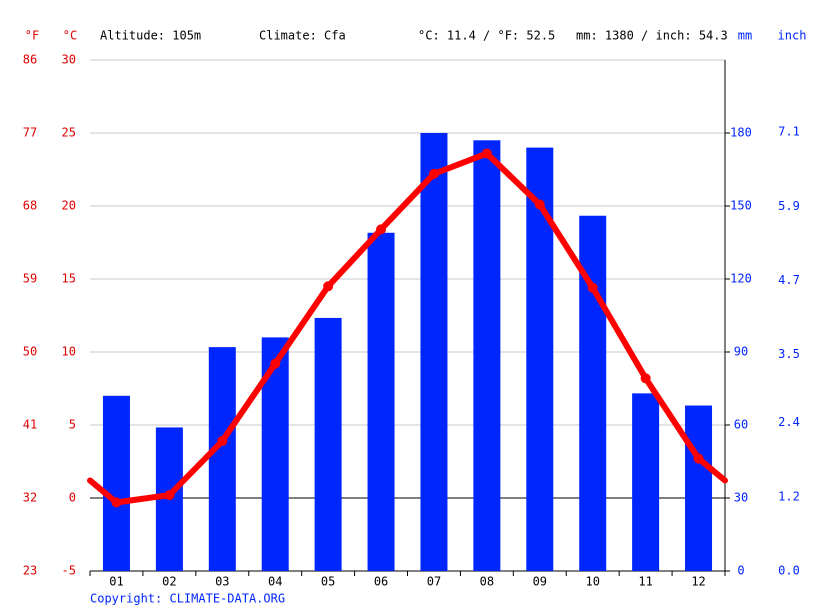 The image size is (815, 611). Describe the element at coordinates (789, 280) in the screenshot. I see `inch-tick-label: 4.7` at that location.